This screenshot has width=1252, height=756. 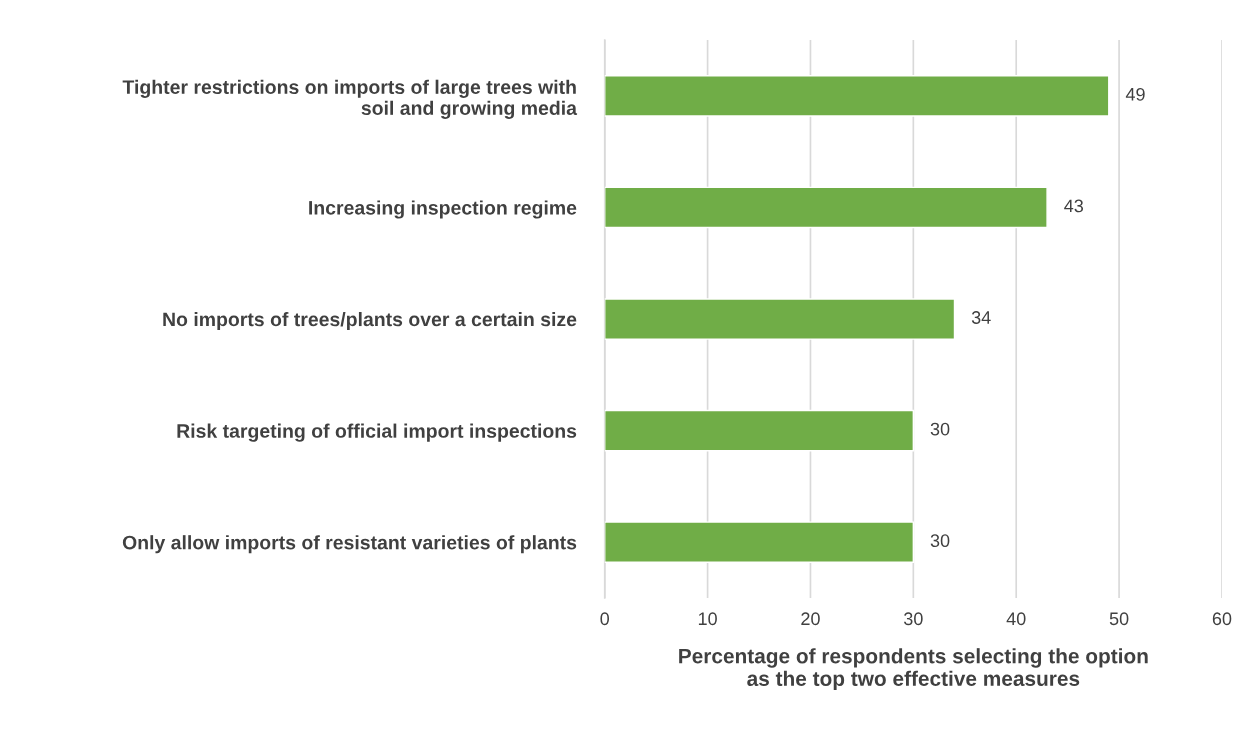 I want to click on x-tick-label: 60, so click(x=1222, y=619).